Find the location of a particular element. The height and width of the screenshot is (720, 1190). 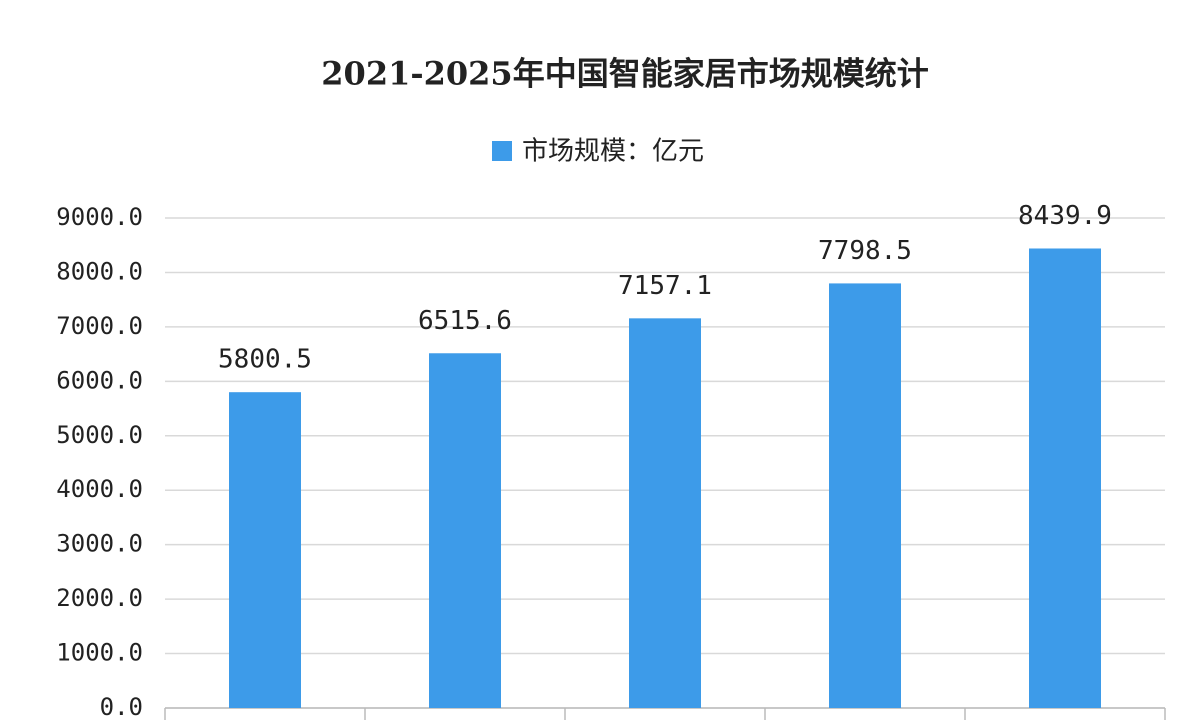

value-label: 7798.5 is located at coordinates (865, 251).